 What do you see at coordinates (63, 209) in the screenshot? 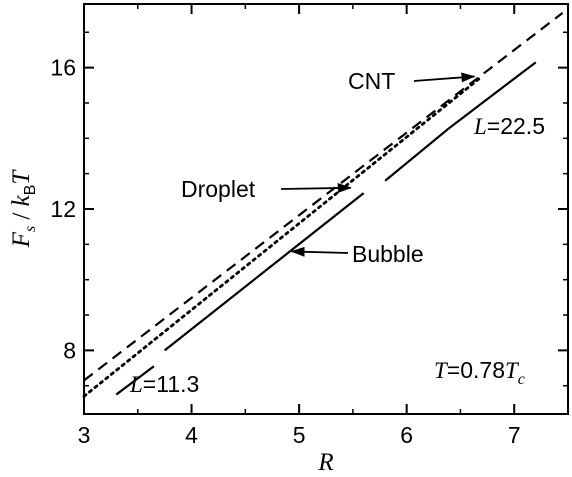
I see `y-tick-label: 12` at bounding box center [63, 209].